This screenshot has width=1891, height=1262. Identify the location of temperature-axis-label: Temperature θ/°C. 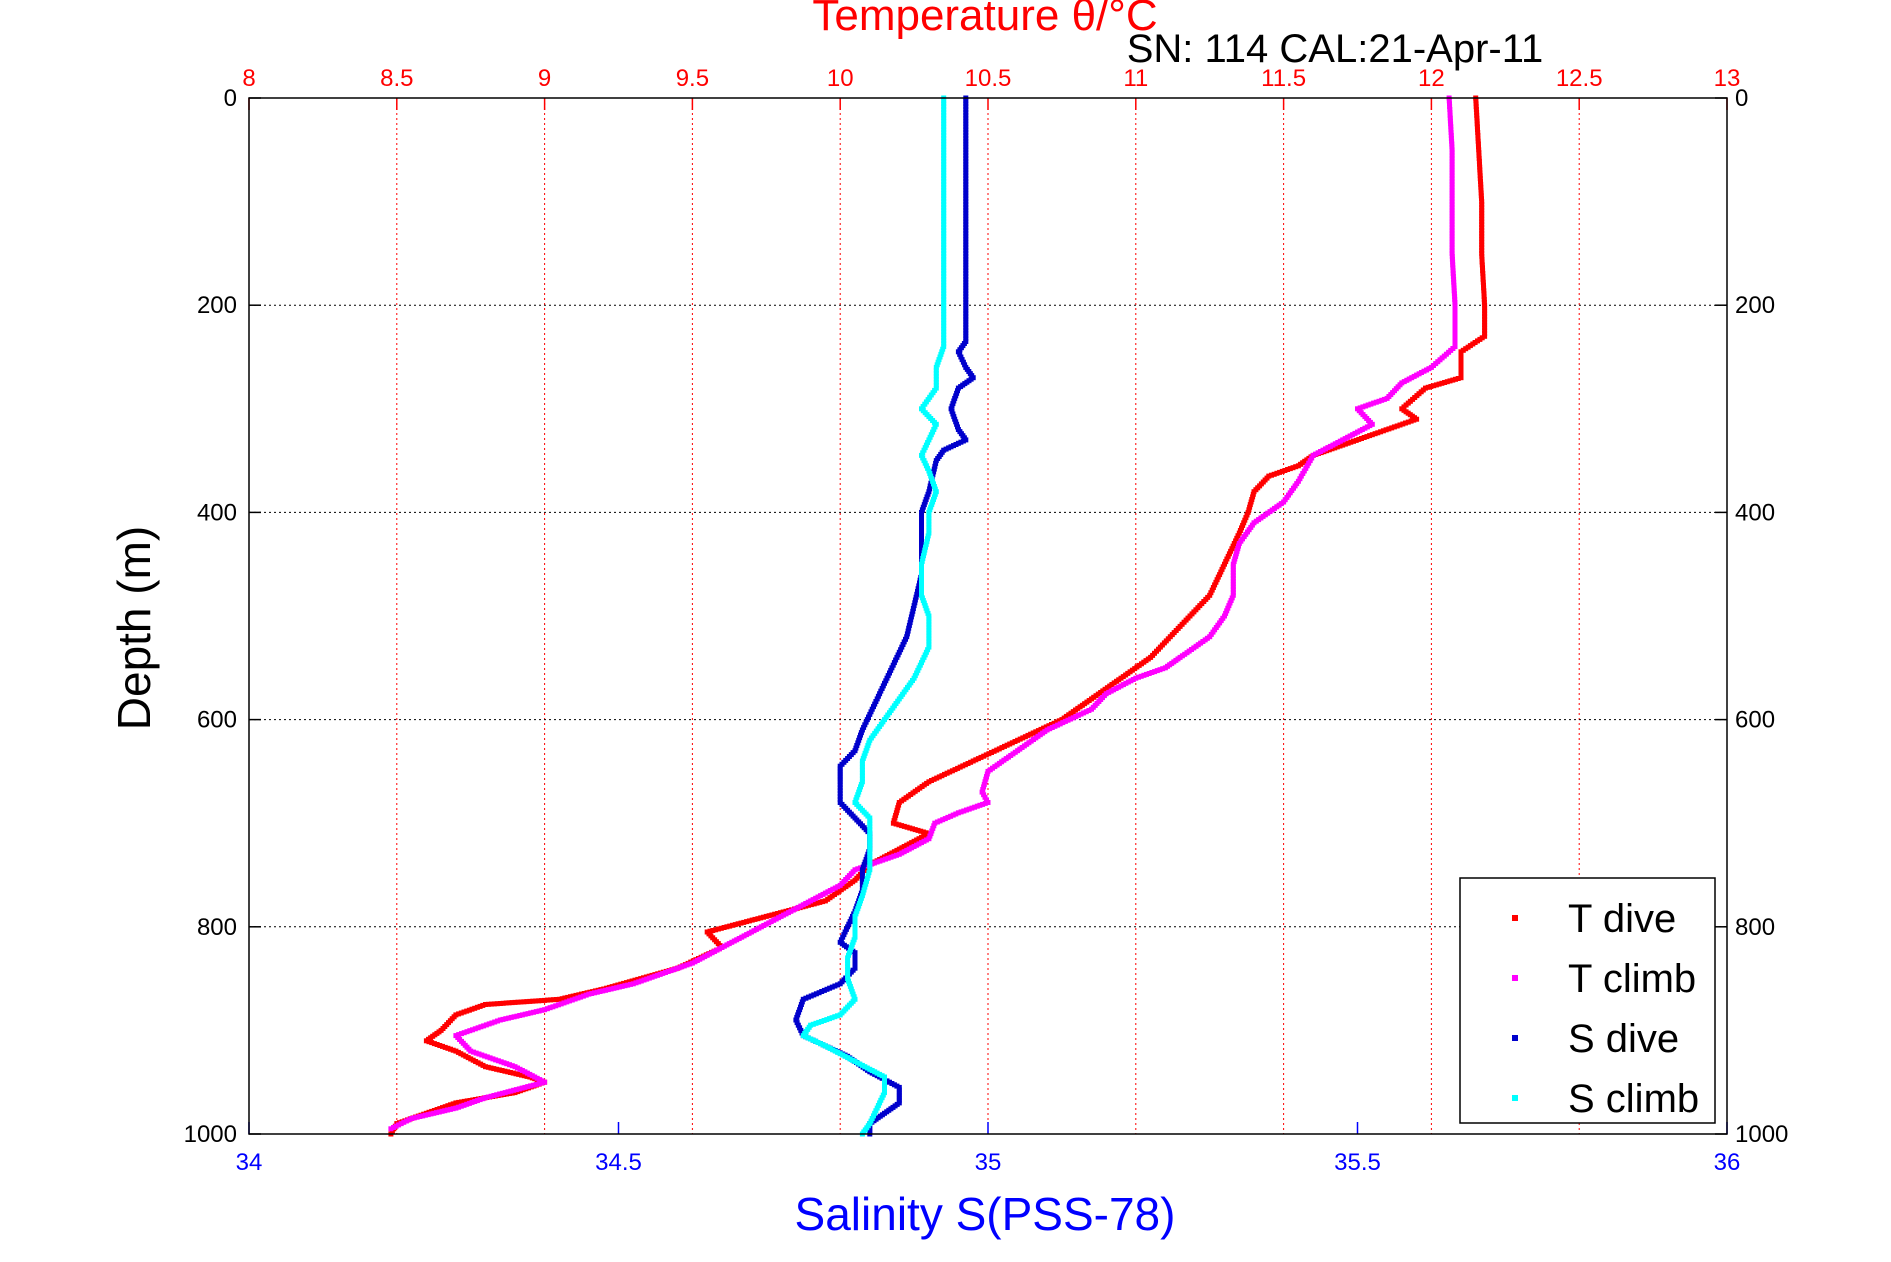
(984, 20).